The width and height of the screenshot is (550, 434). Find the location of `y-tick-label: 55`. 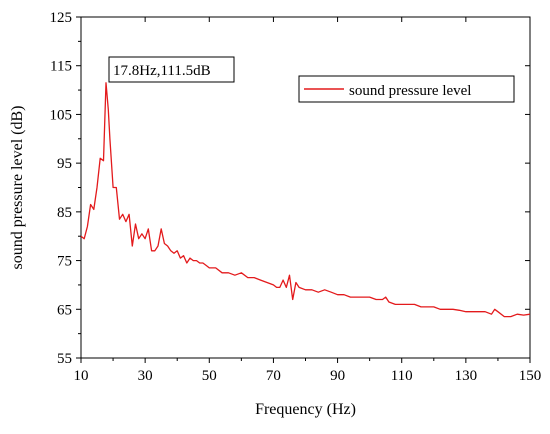

y-tick-label: 55 is located at coordinates (64, 359).